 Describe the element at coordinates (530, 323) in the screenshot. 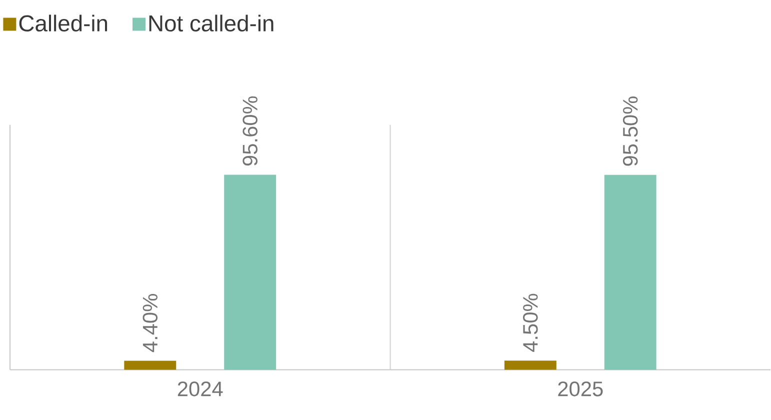

I see `data-label: 4.50%` at that location.